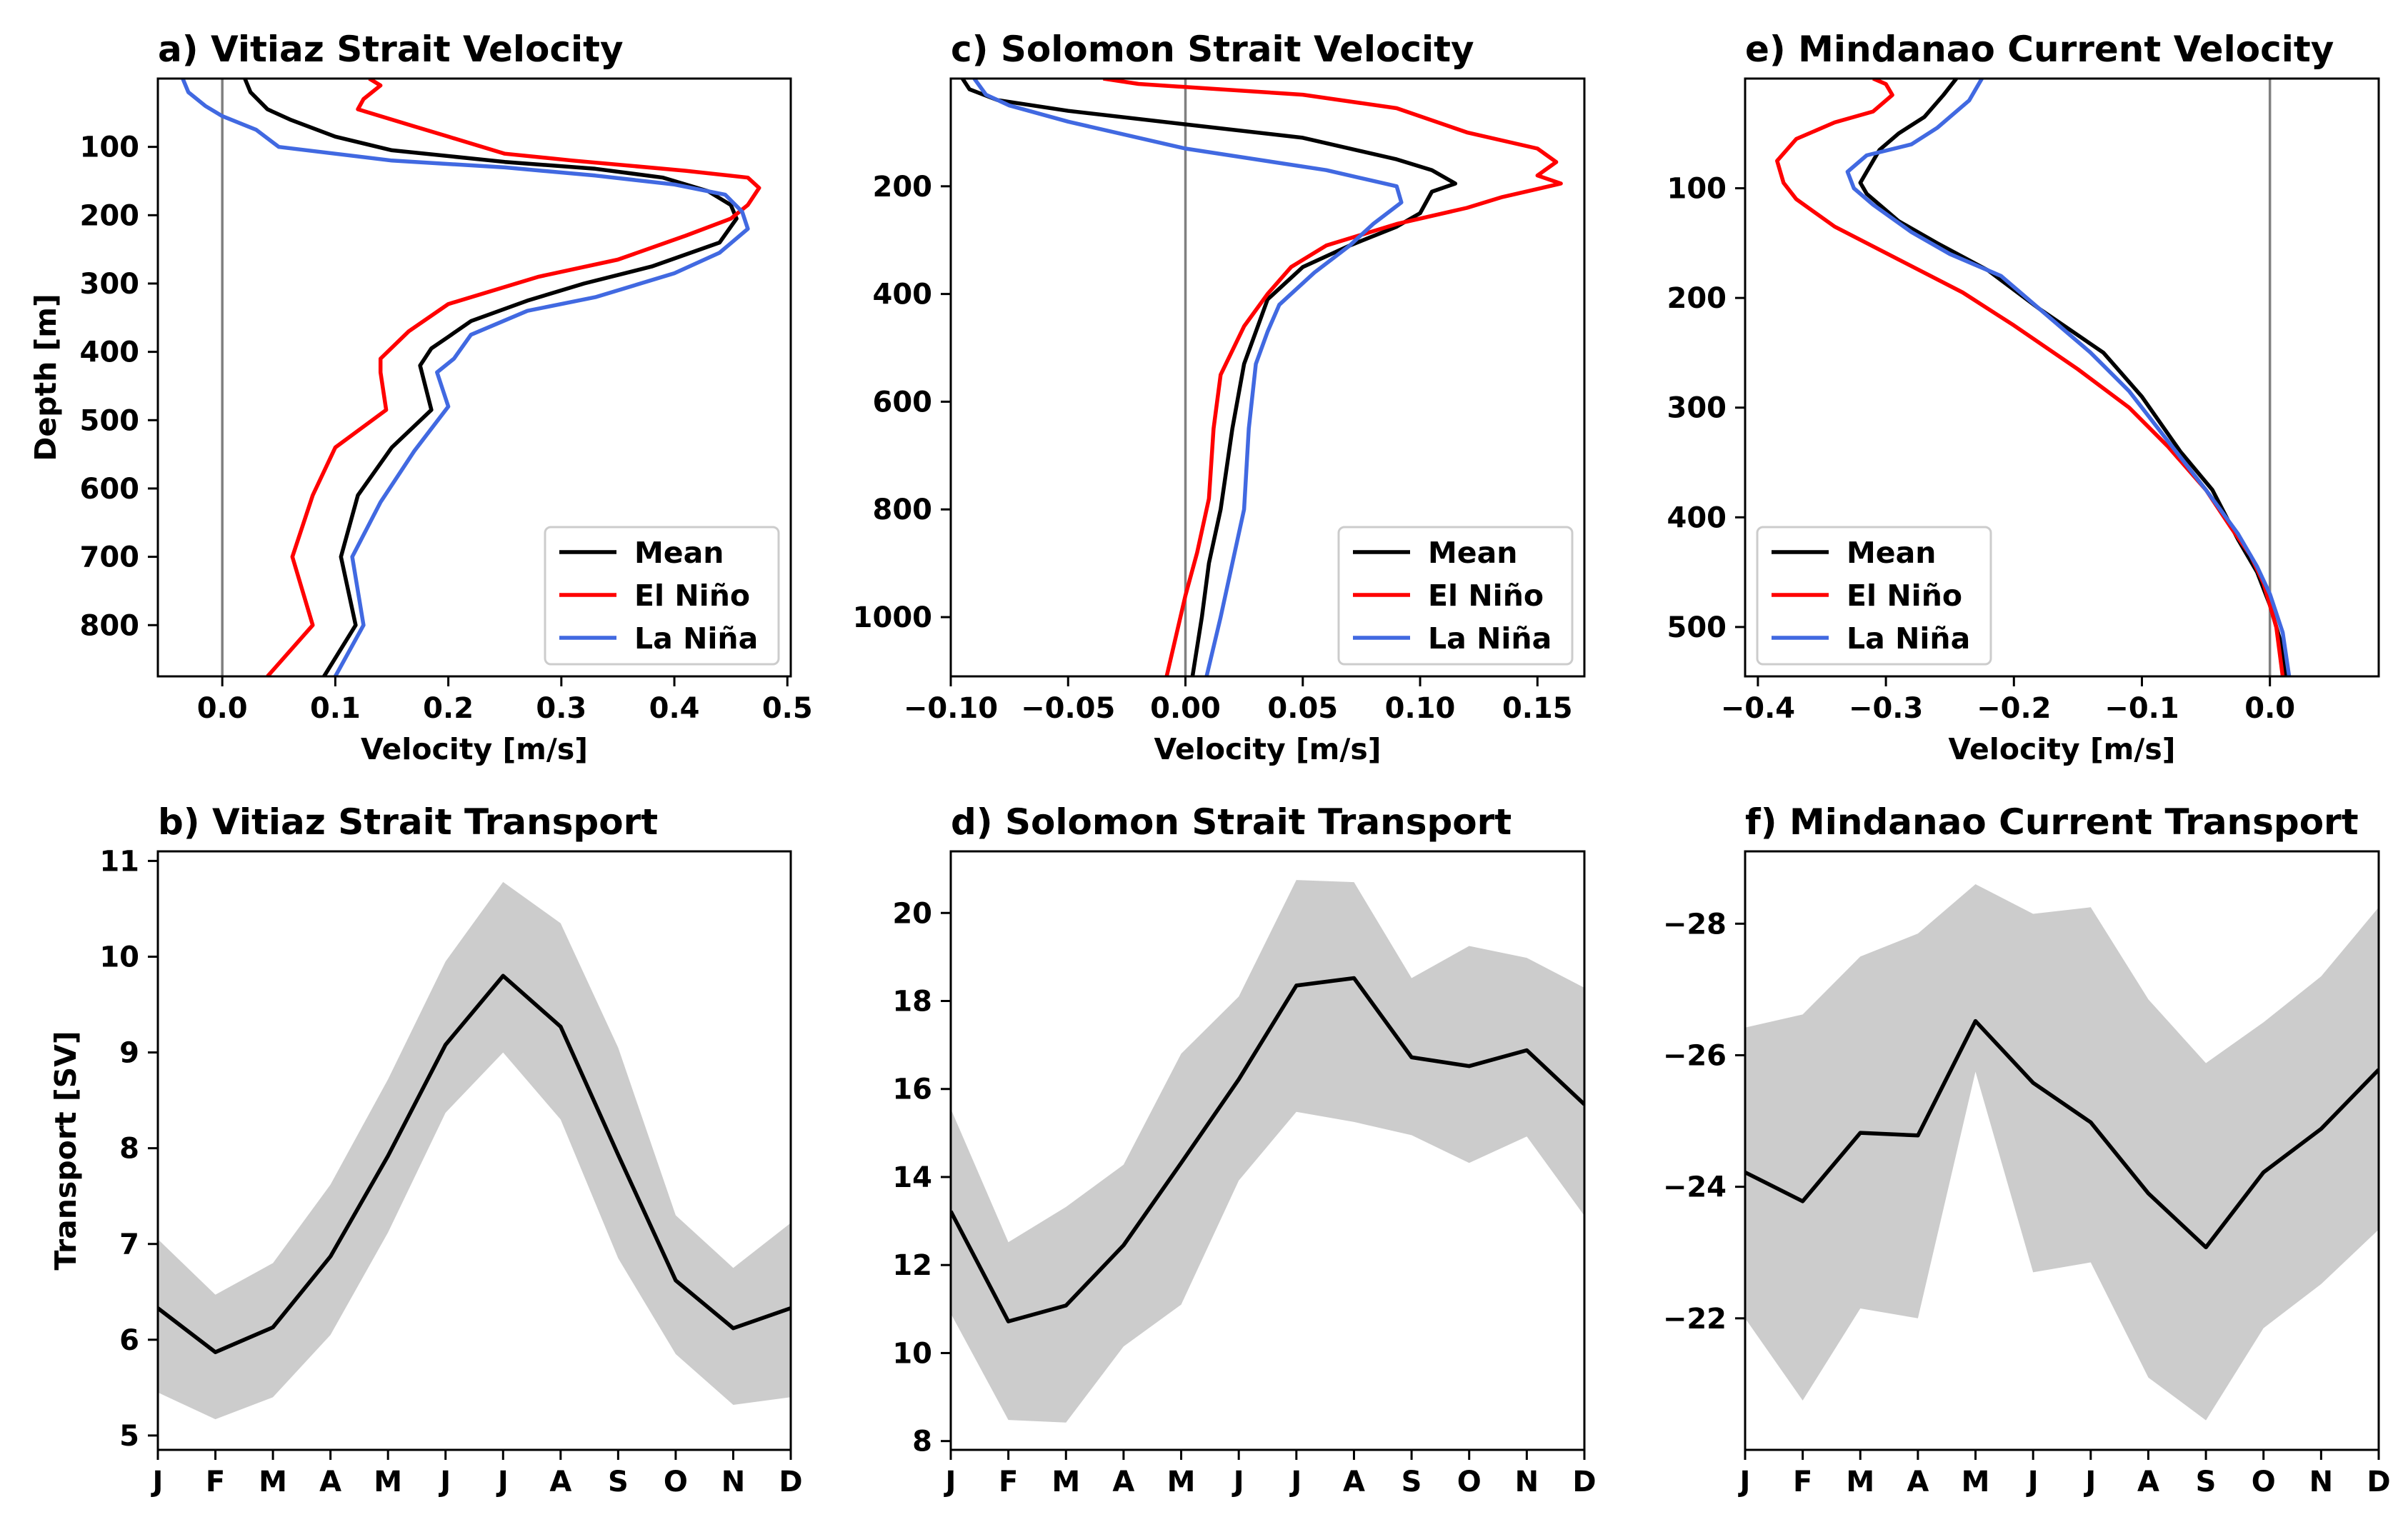 This screenshot has width=2408, height=1527. I want to click on x-tick-label: O, so click(1470, 1482).